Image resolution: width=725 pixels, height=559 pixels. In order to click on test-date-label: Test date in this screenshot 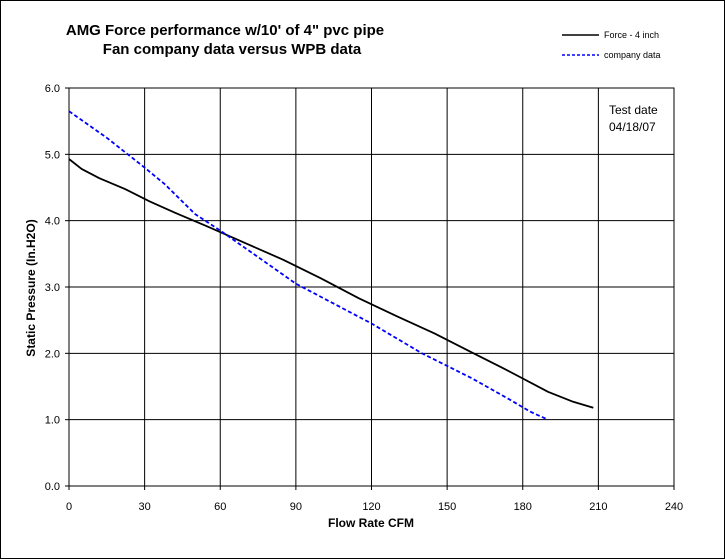, I will do `click(633, 110)`.